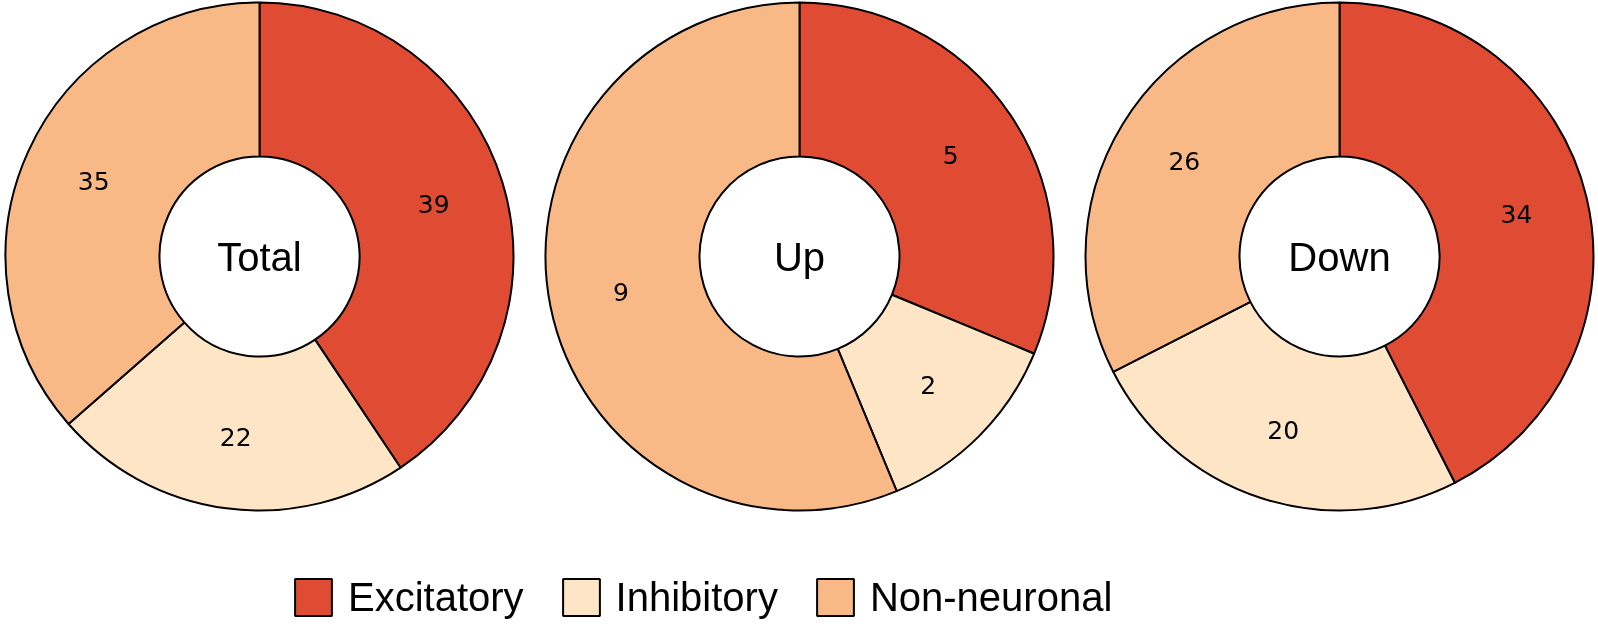  I want to click on data-label: 9, so click(621, 293).